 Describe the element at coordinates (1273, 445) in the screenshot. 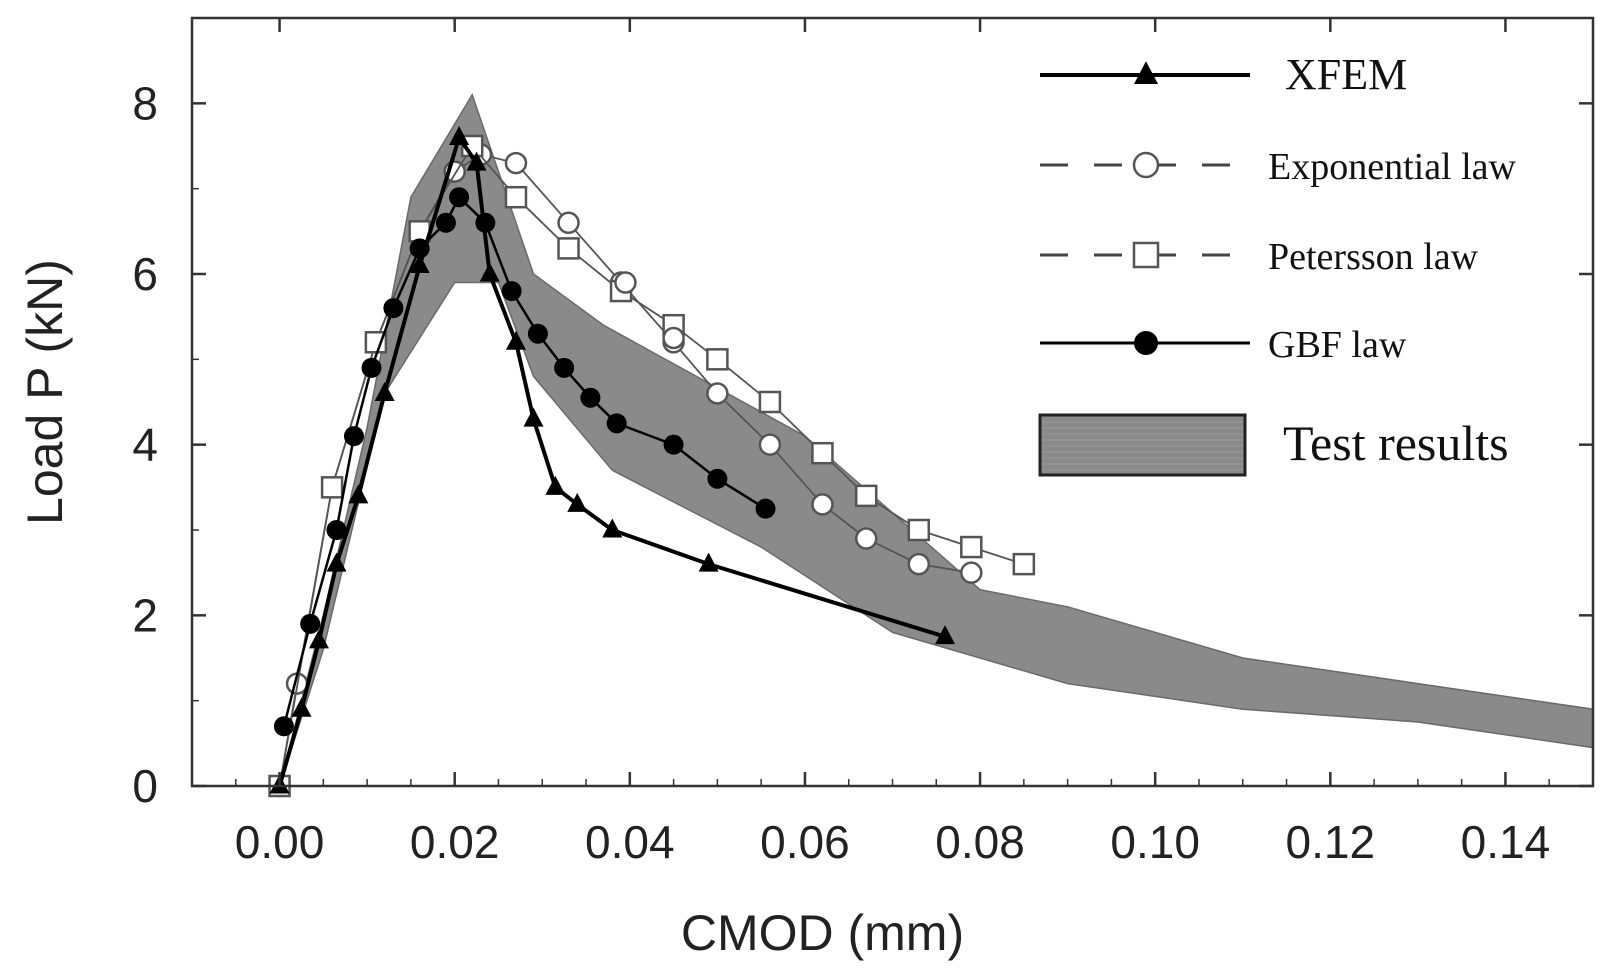

I see `legend-item-test-results: Test results` at that location.